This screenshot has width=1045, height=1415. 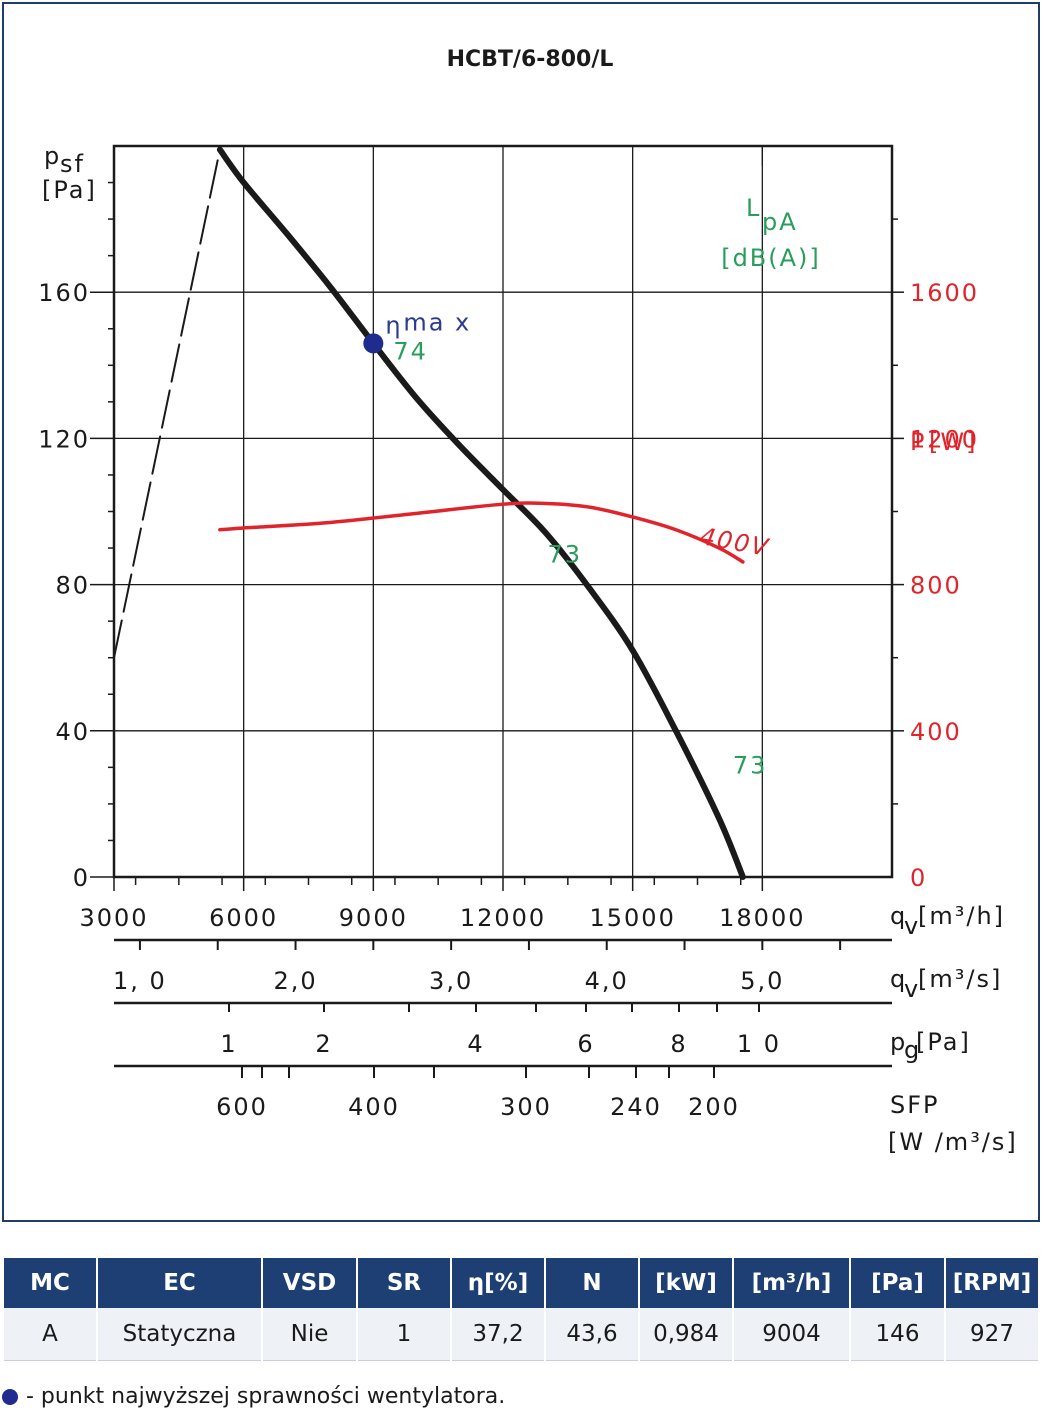 What do you see at coordinates (243, 918) in the screenshot?
I see `x-tick-label: 6000` at bounding box center [243, 918].